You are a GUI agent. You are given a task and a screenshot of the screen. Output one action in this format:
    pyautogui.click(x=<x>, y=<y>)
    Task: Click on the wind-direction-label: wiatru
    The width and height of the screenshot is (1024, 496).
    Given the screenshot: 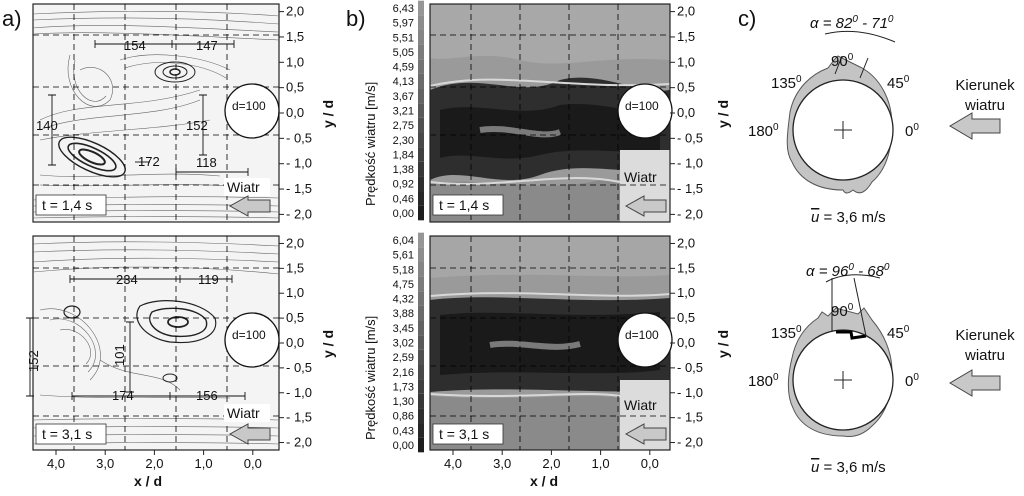 What is the action you would take?
    pyautogui.click(x=984, y=355)
    